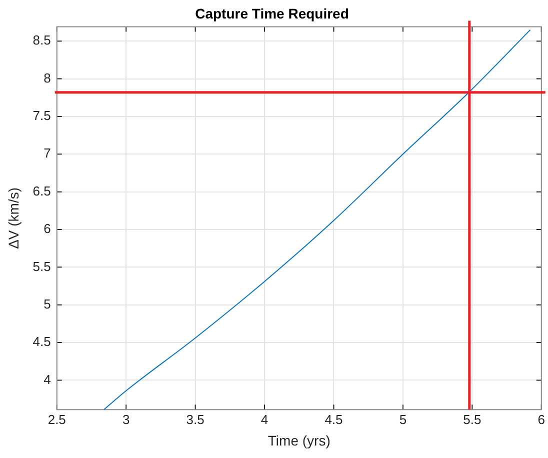 Image resolution: width=548 pixels, height=458 pixels. What do you see at coordinates (272, 13) in the screenshot?
I see `chart-title: Capture Time Required` at bounding box center [272, 13].